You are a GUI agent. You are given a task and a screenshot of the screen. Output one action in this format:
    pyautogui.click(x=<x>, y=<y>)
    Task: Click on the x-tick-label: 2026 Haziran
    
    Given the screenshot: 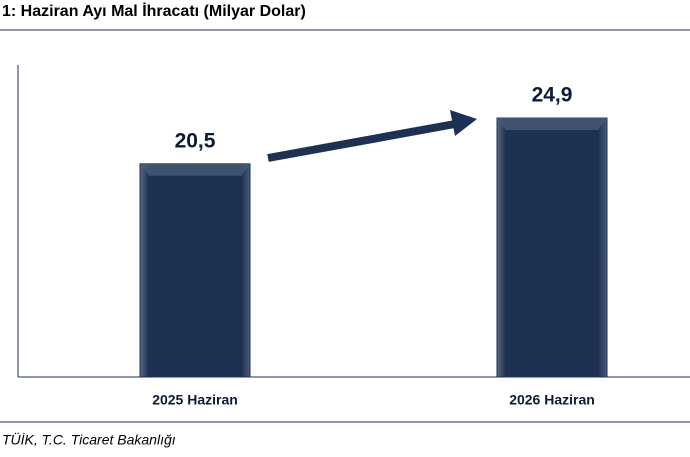 What is the action you would take?
    pyautogui.click(x=552, y=400)
    